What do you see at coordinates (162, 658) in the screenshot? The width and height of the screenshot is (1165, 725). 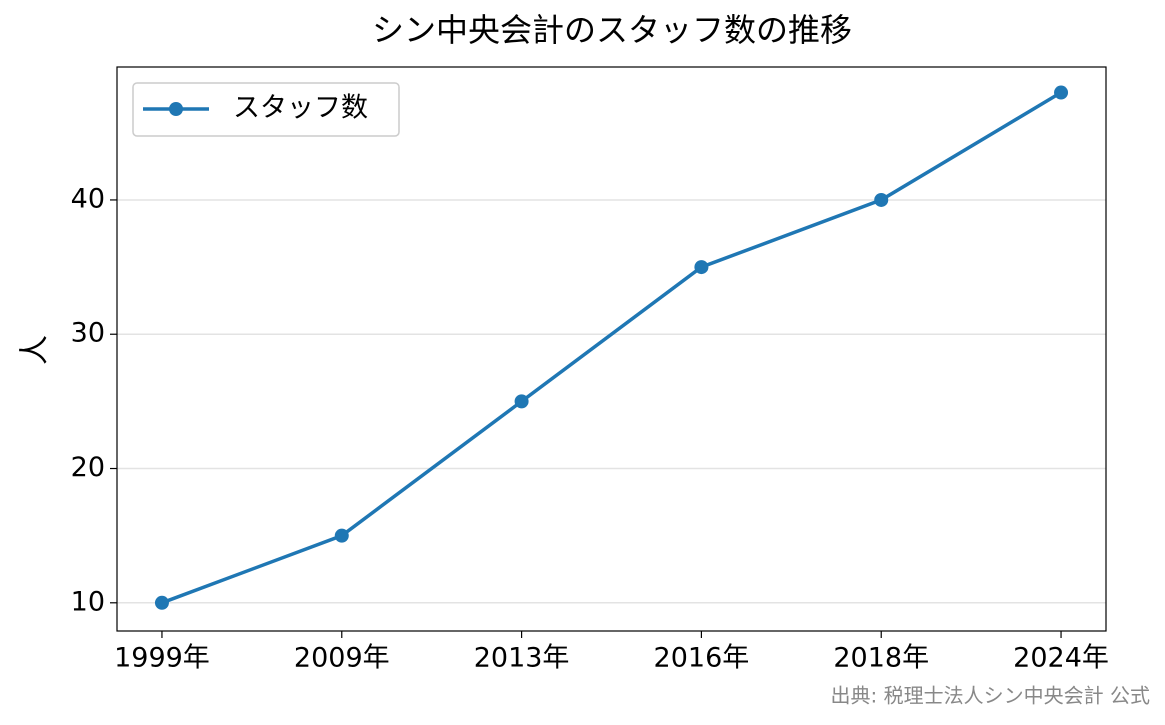 I see `x-tick-label: 1999年` at bounding box center [162, 658].